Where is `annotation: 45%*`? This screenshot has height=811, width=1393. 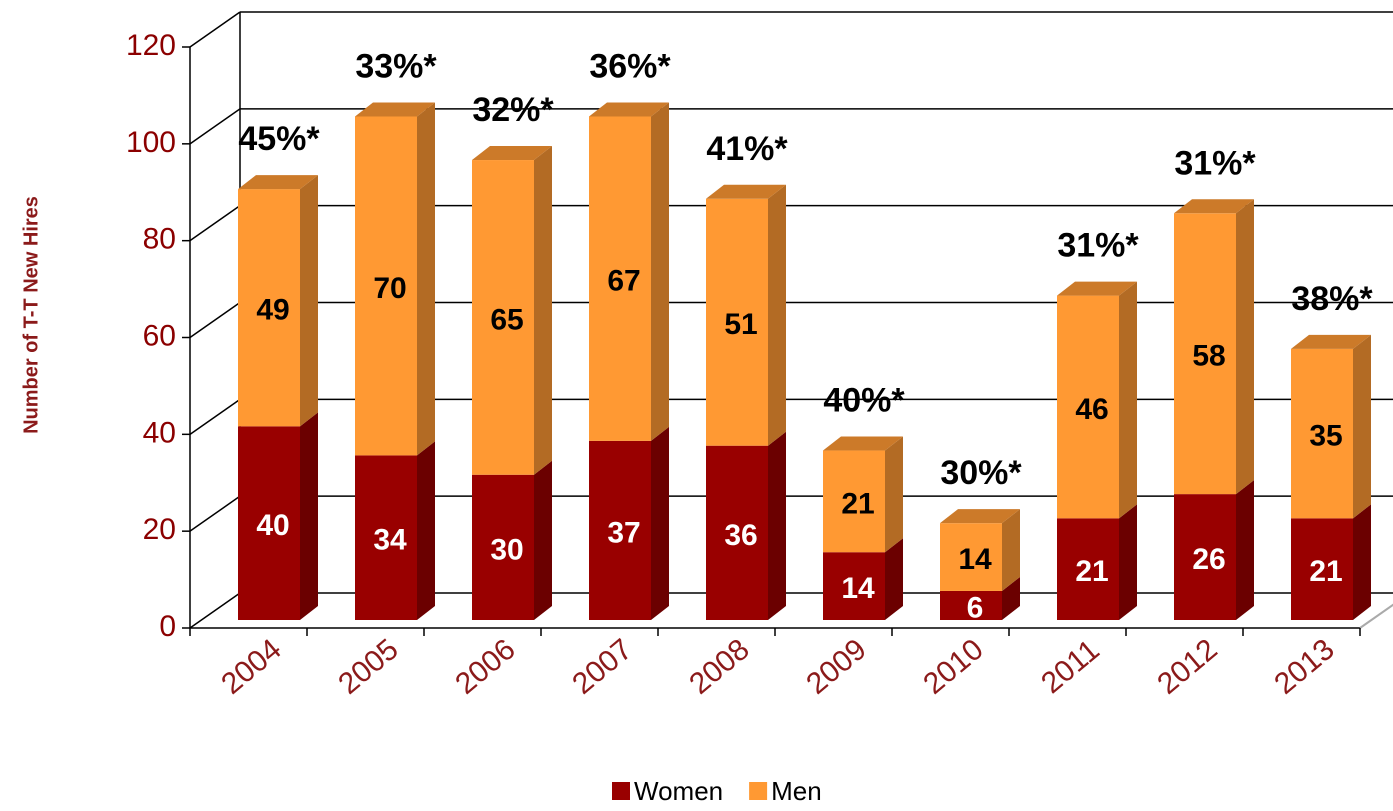
annotation: 45%* is located at coordinates (279, 139).